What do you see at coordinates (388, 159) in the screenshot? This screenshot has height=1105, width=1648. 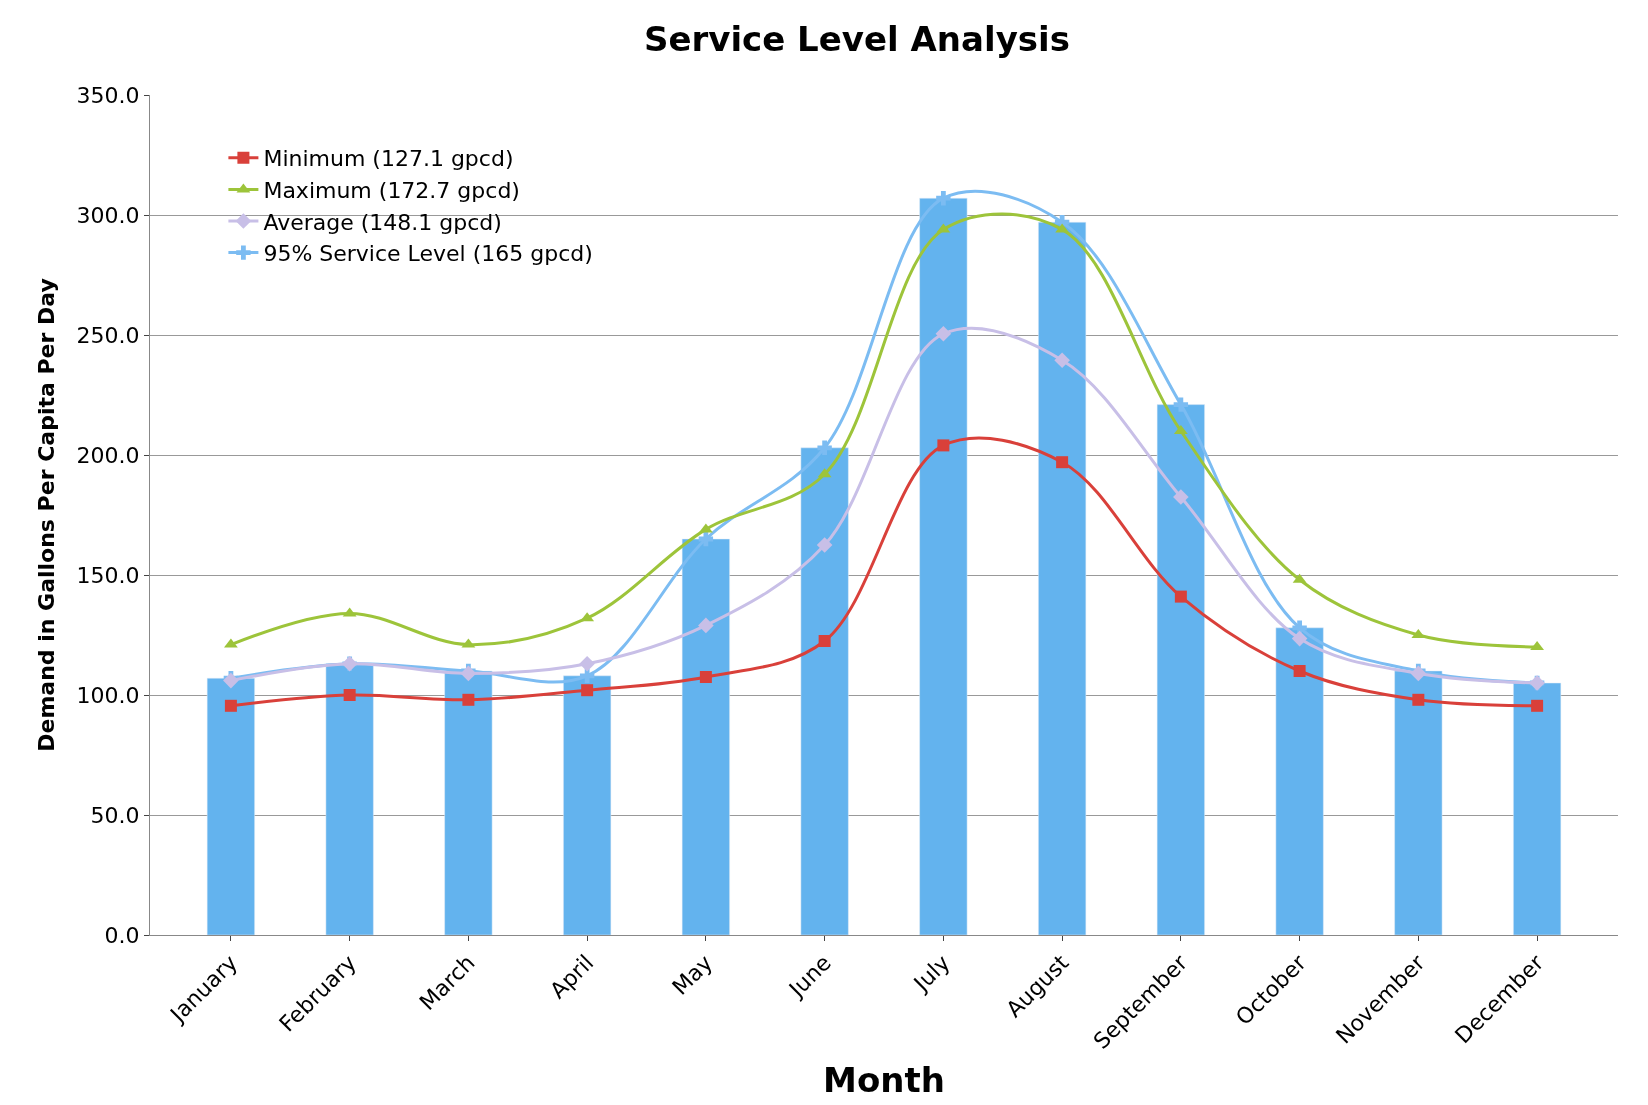 I see `legend-label: Minimum (127.1 gpcd)` at bounding box center [388, 159].